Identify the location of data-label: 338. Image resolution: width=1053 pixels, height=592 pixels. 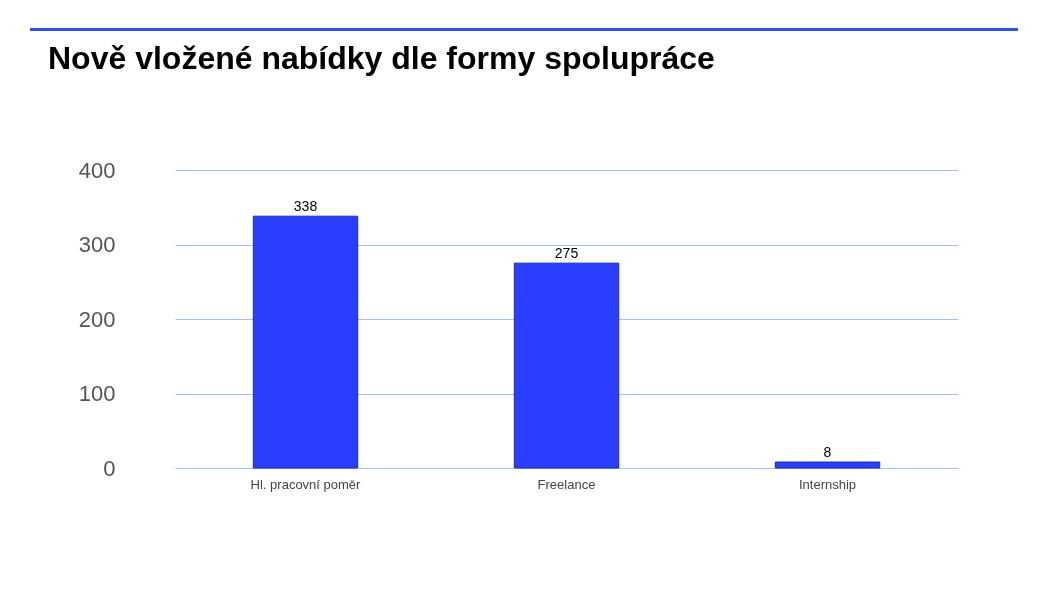
(305, 206).